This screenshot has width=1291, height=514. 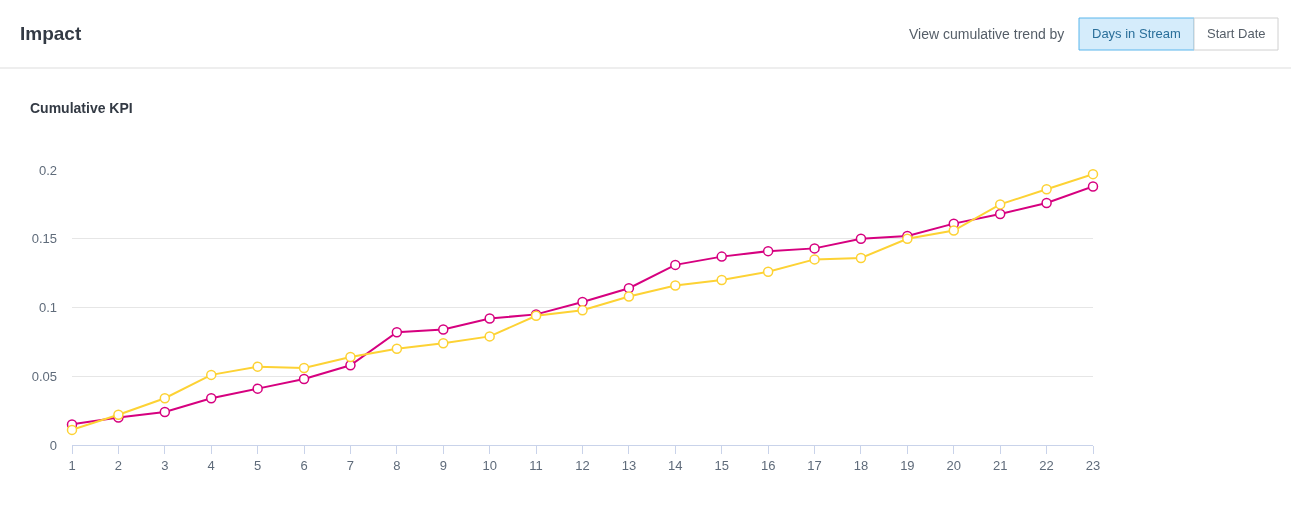 I want to click on x-tick-label: 7, so click(x=350, y=465).